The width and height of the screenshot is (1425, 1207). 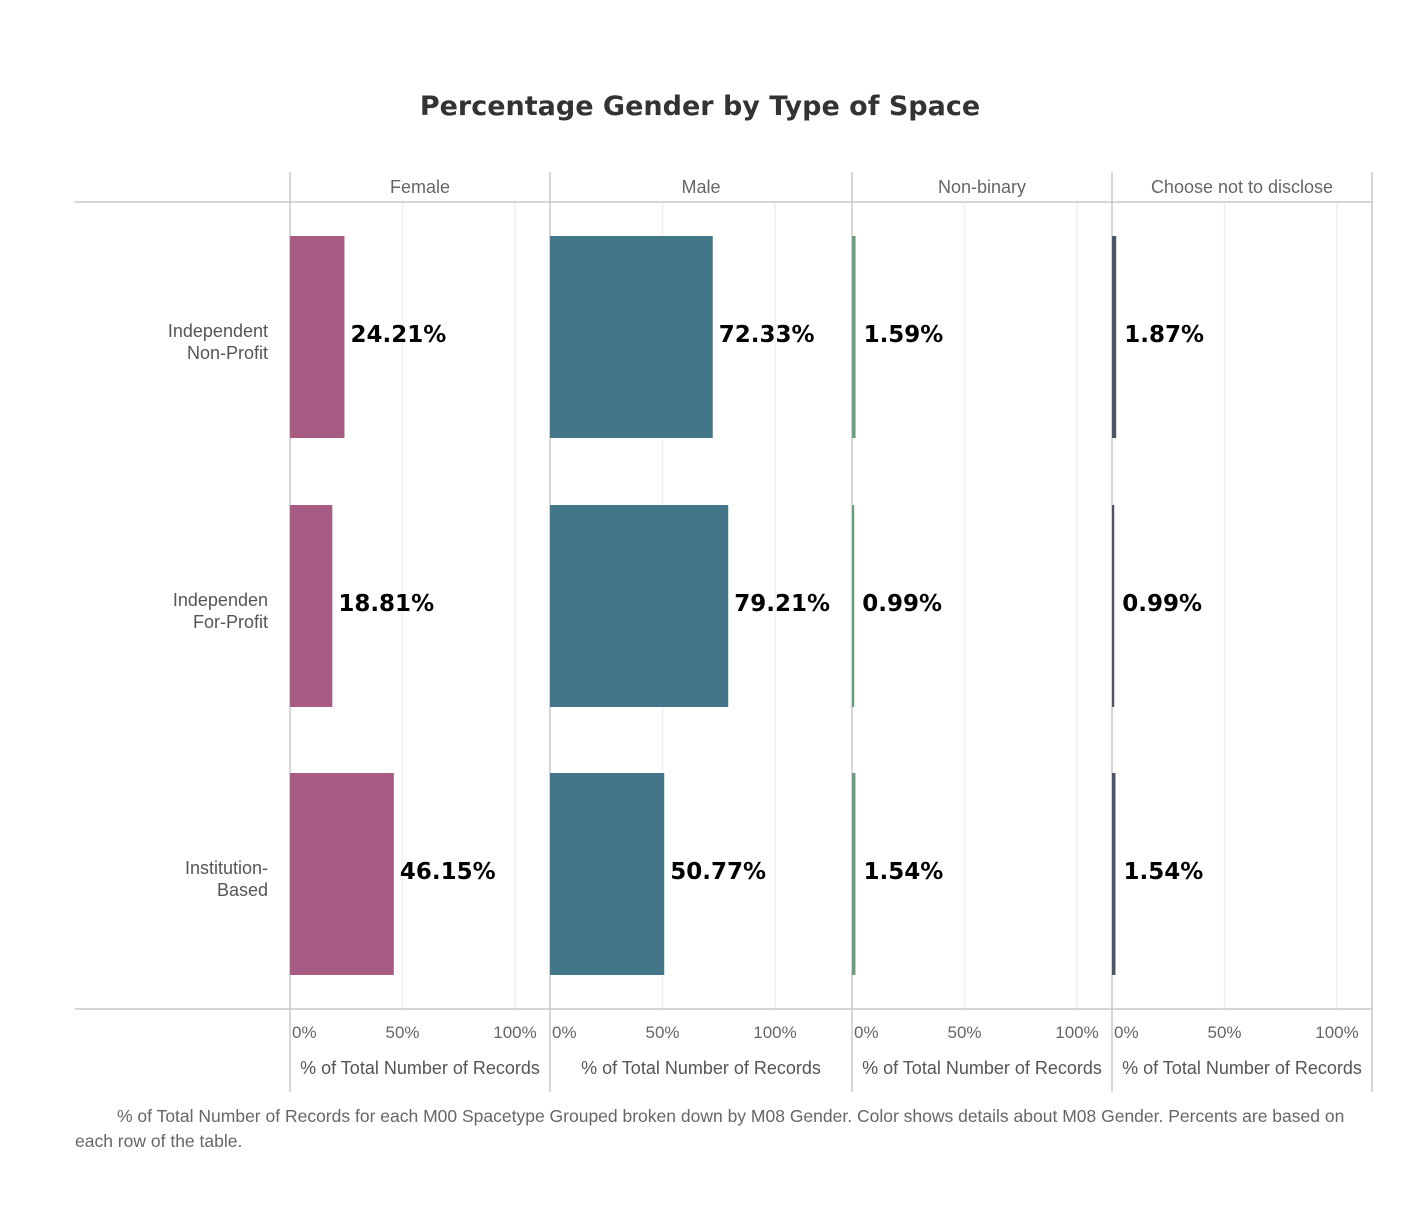 I want to click on data-label: 1.87%, so click(x=1164, y=335).